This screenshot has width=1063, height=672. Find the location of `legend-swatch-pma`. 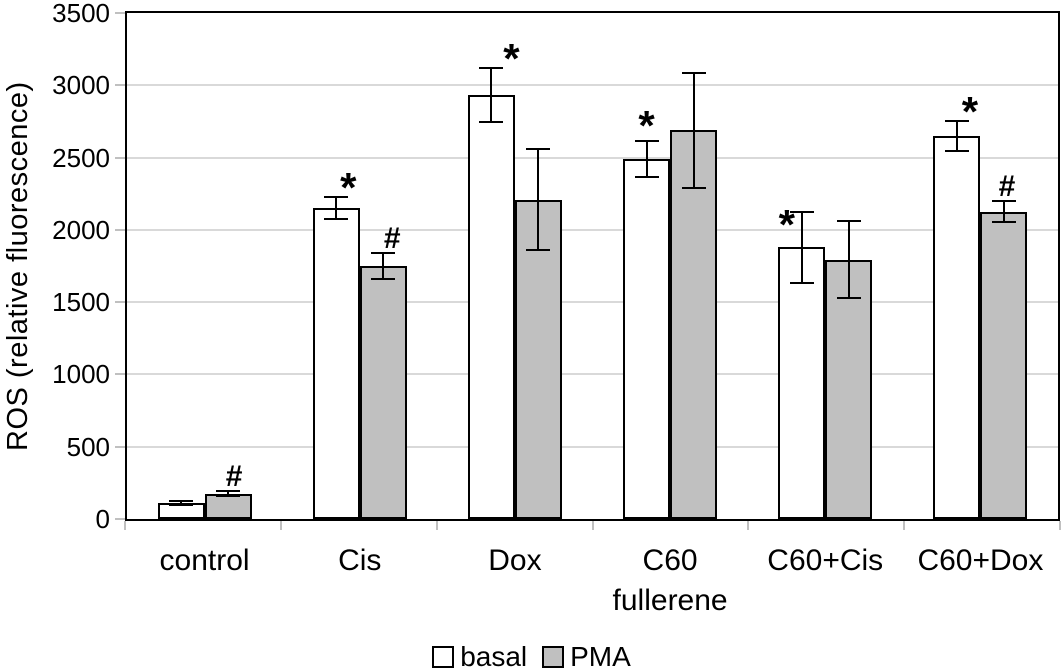

legend-swatch-pma is located at coordinates (553, 657).